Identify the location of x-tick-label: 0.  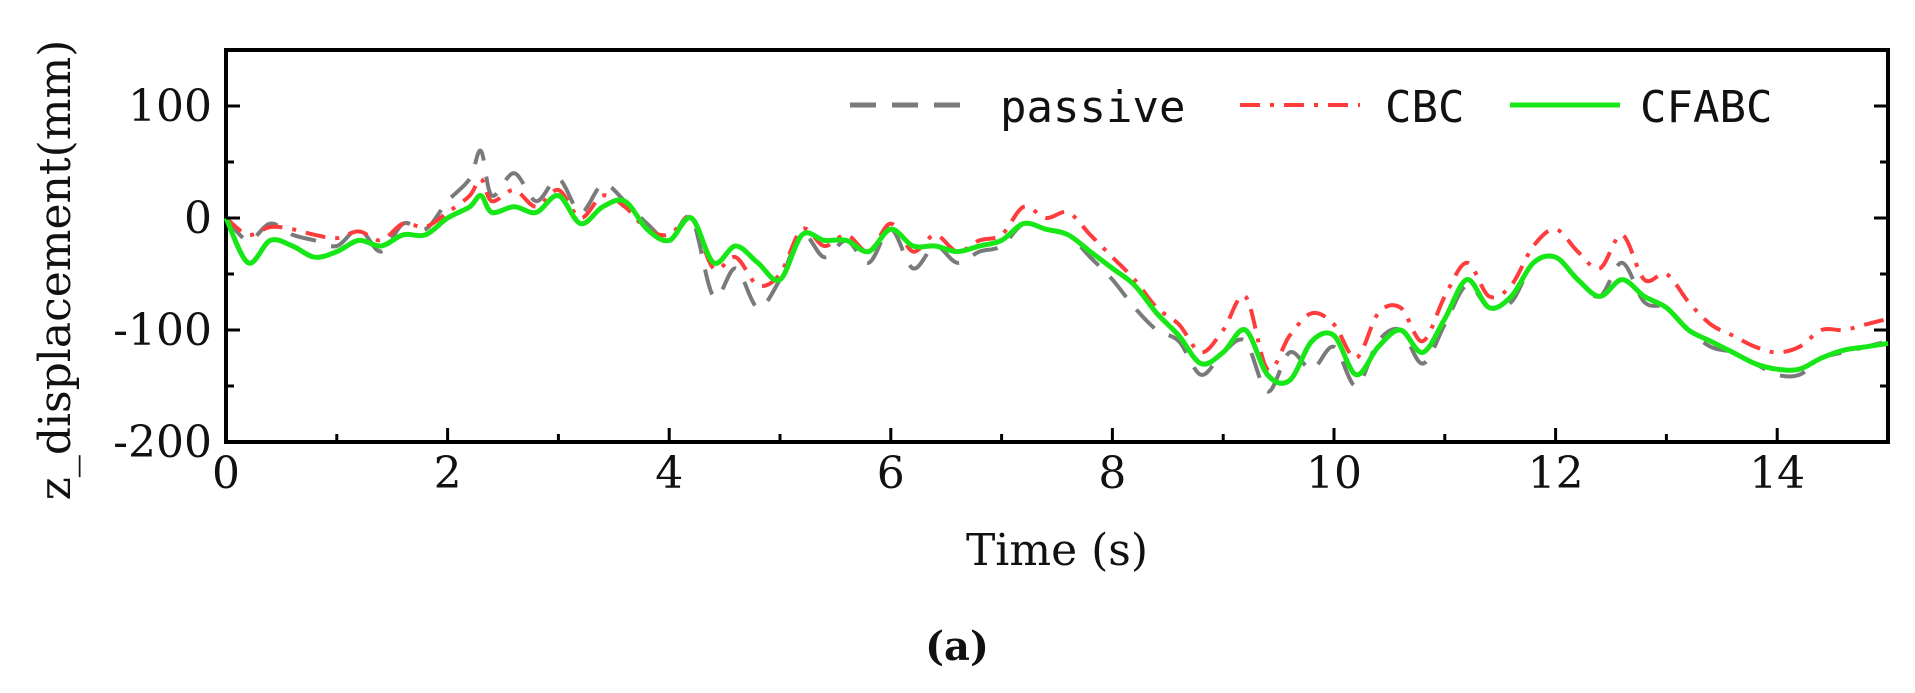
(226, 473).